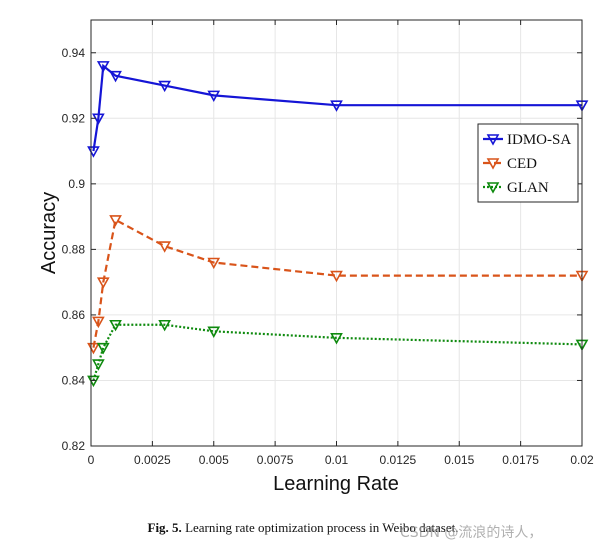 This screenshot has width=606, height=551. What do you see at coordinates (398, 460) in the screenshot?
I see `x-tick-label: 0.0125` at bounding box center [398, 460].